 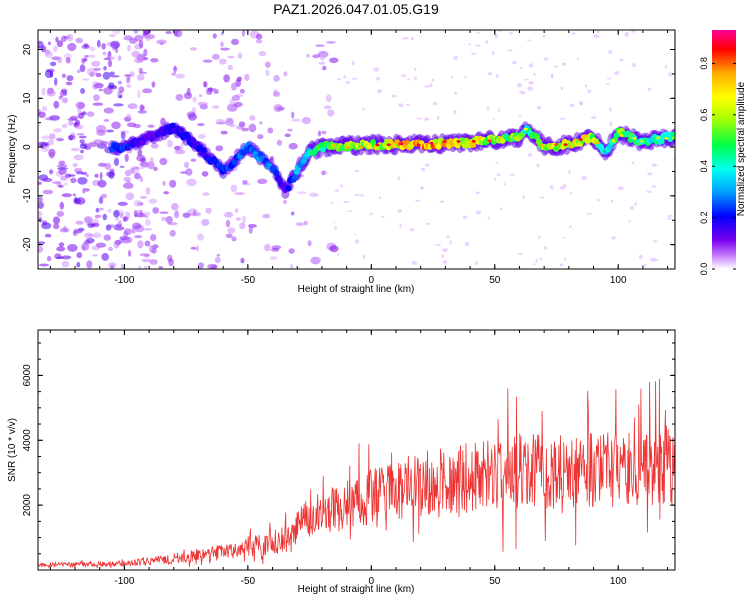 I want to click on colorbar-tick-label: 0.2, so click(x=704, y=217).